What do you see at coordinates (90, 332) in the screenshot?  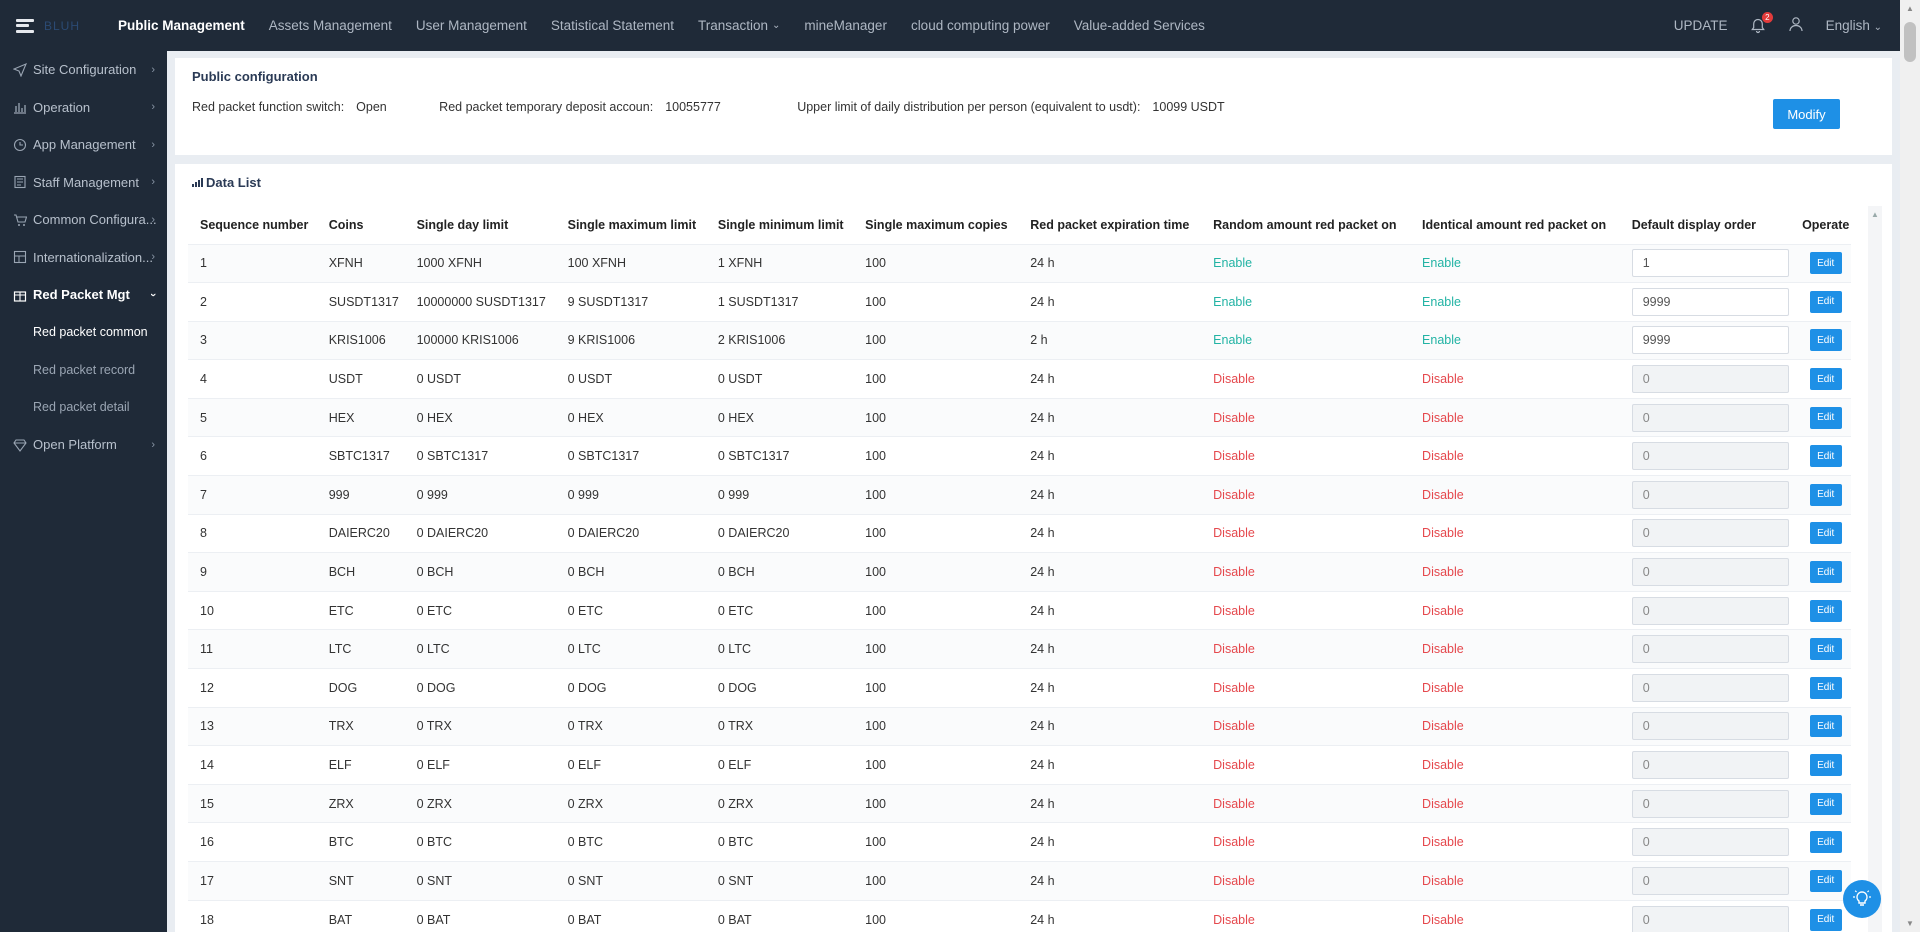 I see `sidebar-subitem-red-packet-common: Red packet common` at bounding box center [90, 332].